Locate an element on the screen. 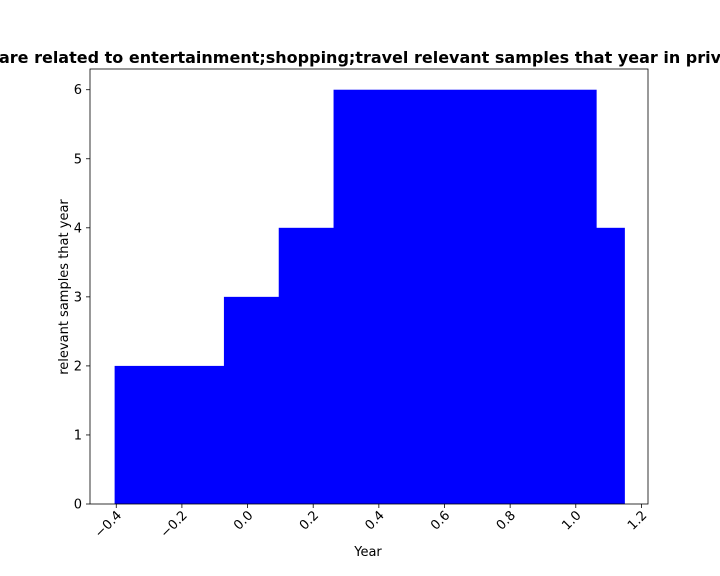 The width and height of the screenshot is (720, 576). x-tick-label: 0.4 is located at coordinates (374, 520).